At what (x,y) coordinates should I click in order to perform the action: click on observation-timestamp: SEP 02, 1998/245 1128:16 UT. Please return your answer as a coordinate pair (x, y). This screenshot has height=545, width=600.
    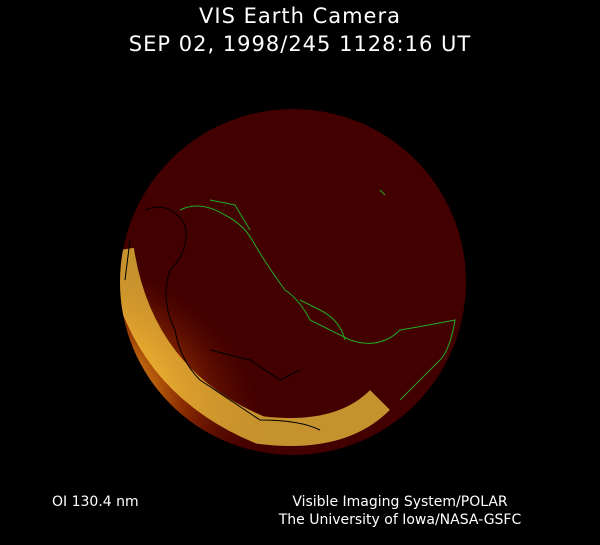
    Looking at the image, I should click on (300, 44).